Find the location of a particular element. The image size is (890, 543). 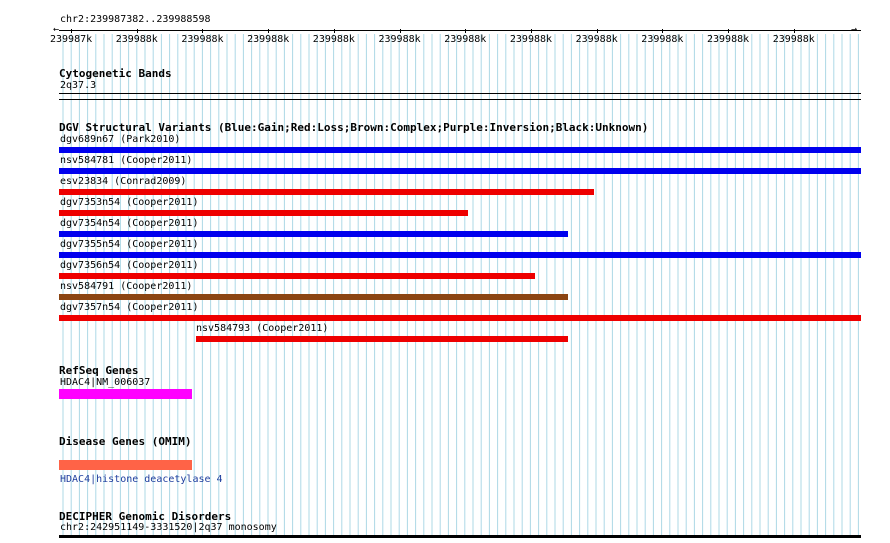

disease-gene-link: HDAC4|histone deacetylase 4 is located at coordinates (141, 479).